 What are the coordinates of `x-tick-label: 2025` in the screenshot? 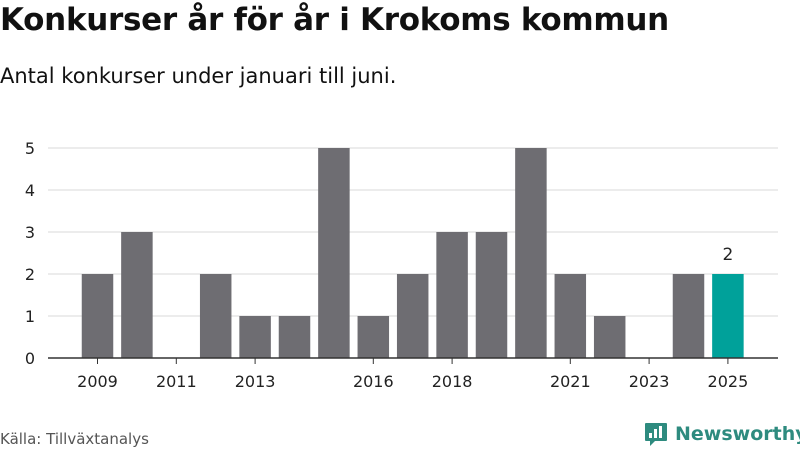 It's located at (728, 381).